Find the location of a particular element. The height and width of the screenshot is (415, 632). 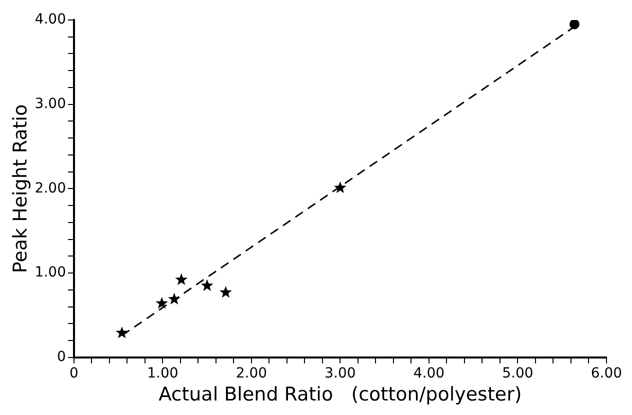

x-tick-label: 3.00 is located at coordinates (340, 373).